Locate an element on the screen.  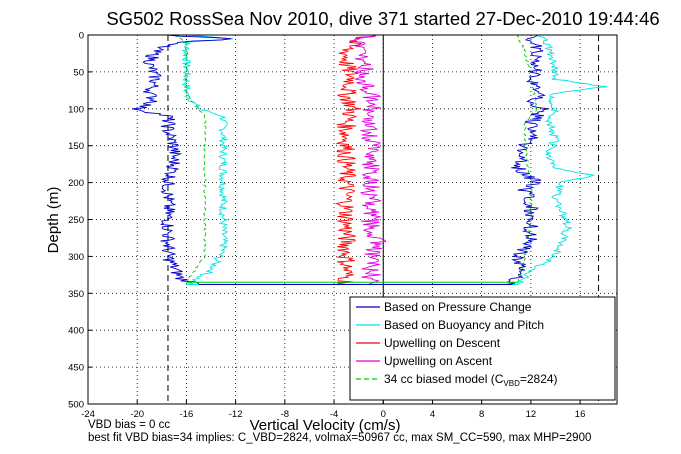
vbd-bias-note: VBD bias = 0 cc is located at coordinates (129, 425).